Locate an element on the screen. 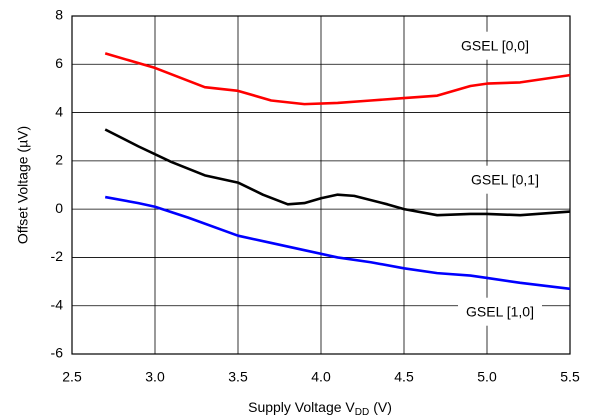 Image resolution: width=594 pixels, height=418 pixels. y-tick-label: -6 is located at coordinates (57, 353).